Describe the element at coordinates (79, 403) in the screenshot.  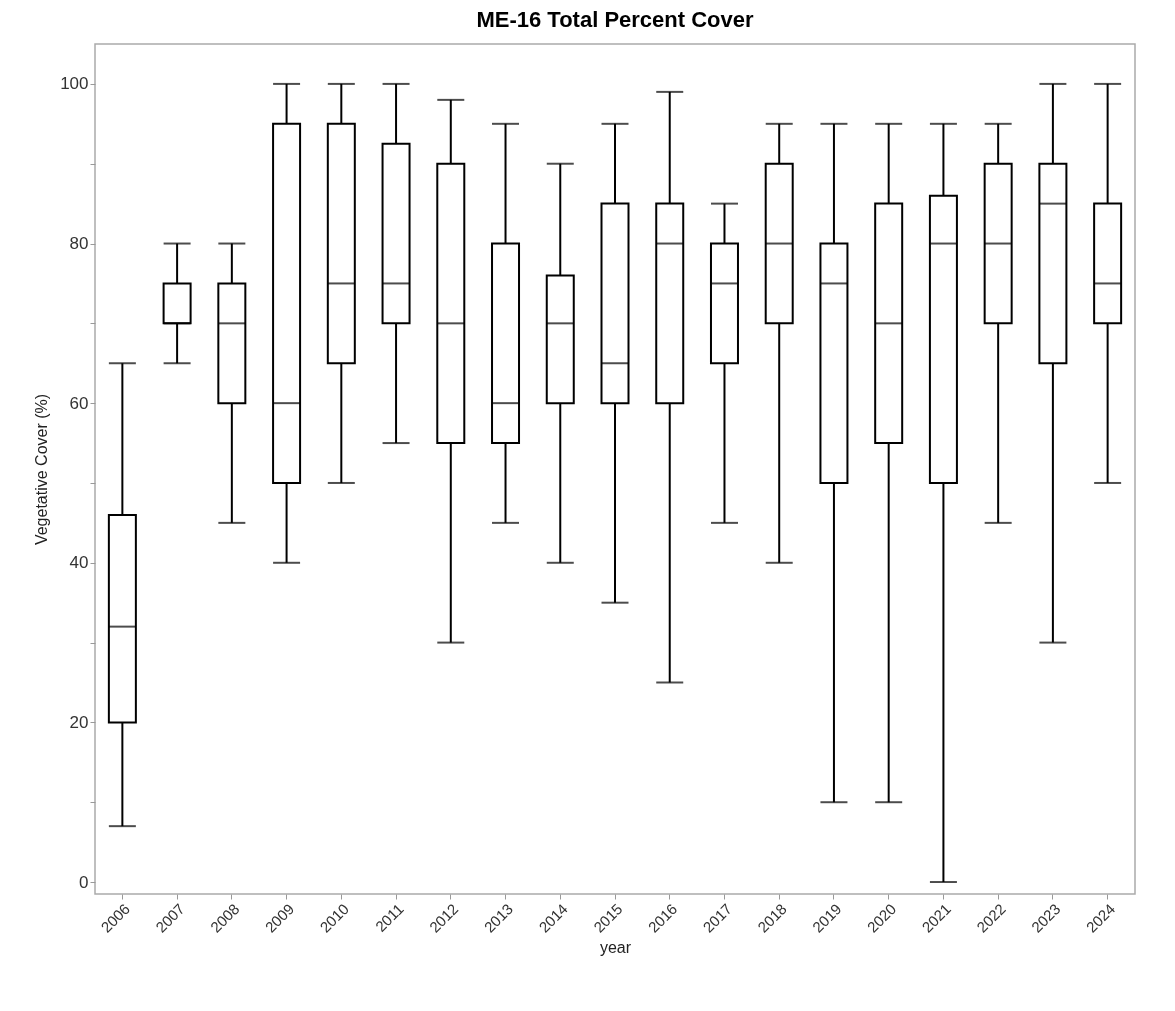
I see `y-tick-label: 60` at that location.